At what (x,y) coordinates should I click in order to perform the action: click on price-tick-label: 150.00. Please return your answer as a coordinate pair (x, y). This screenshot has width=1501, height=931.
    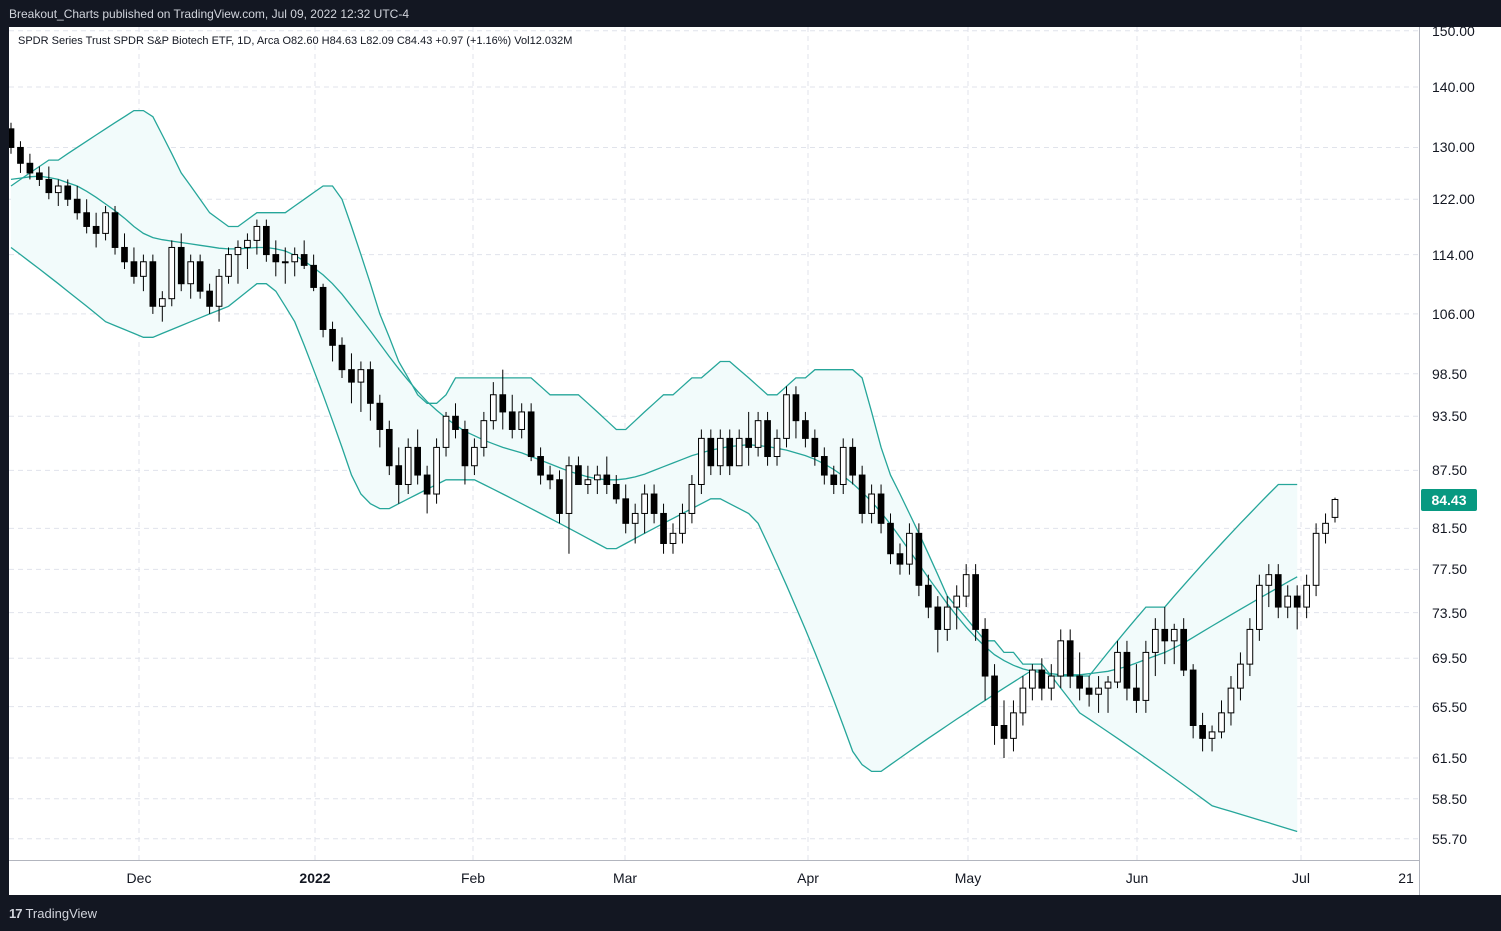
    Looking at the image, I should click on (1453, 30).